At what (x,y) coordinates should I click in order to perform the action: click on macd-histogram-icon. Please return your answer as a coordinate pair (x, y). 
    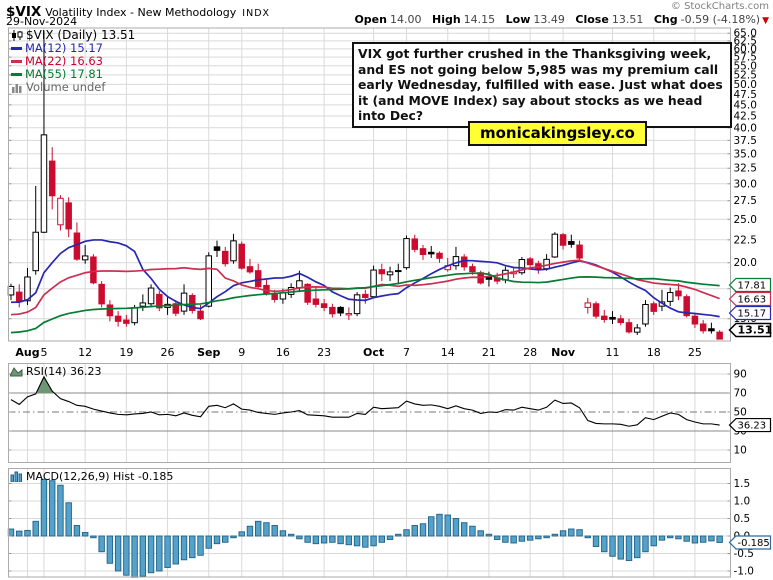
    Looking at the image, I should click on (16, 477).